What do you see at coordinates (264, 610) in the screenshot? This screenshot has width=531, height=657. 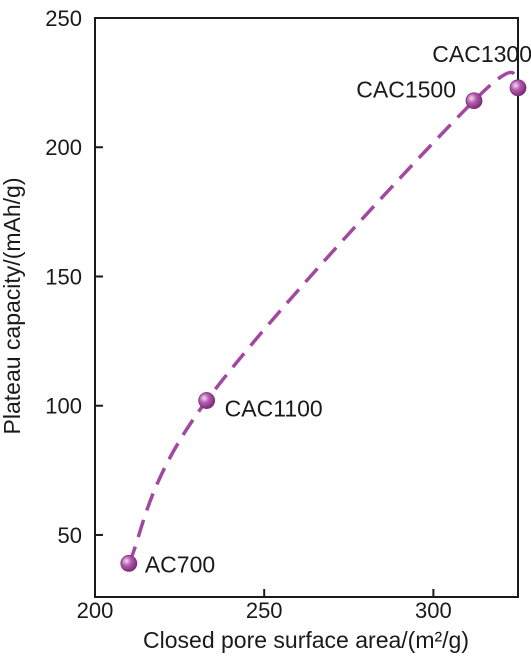 I see `x-tick-label: 250` at bounding box center [264, 610].